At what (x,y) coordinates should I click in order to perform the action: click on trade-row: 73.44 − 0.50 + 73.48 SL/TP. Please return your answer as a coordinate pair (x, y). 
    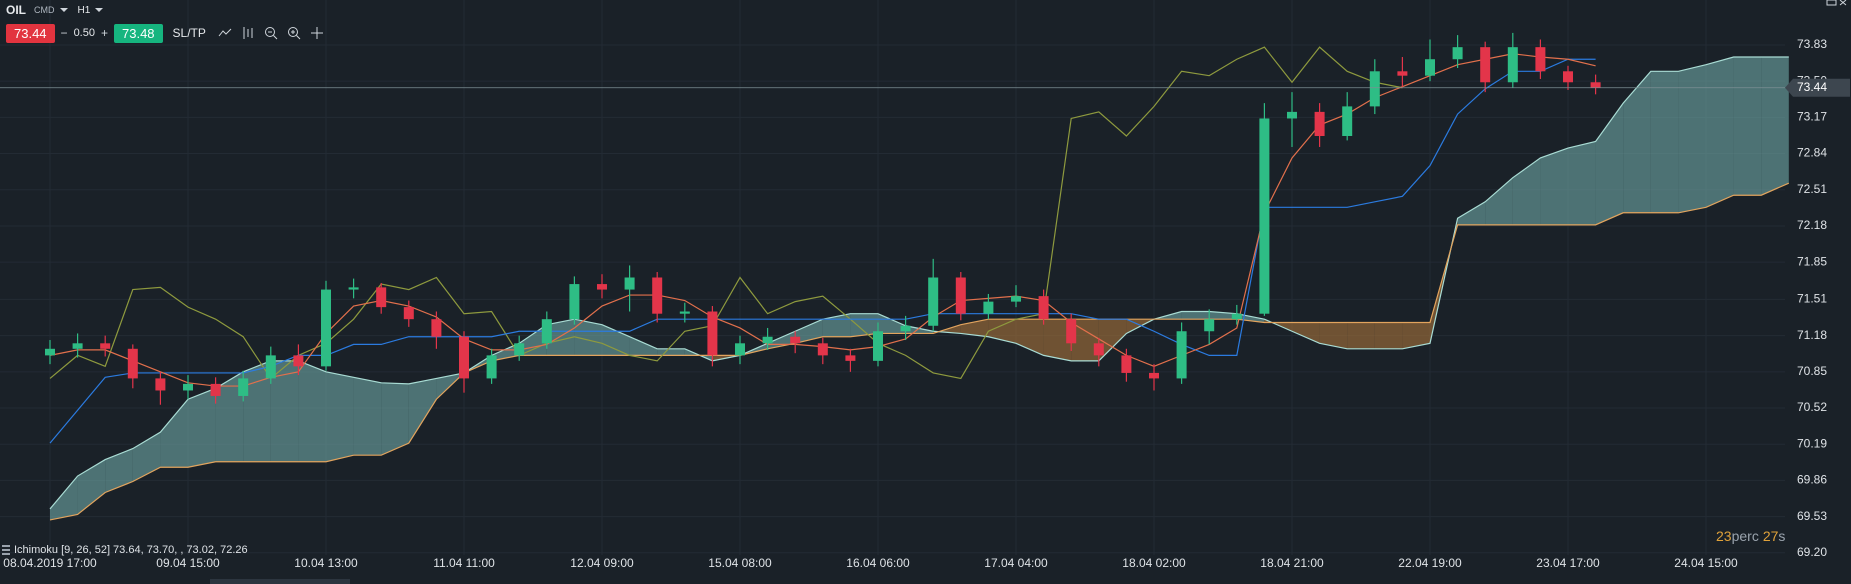
    Looking at the image, I should click on (165, 33).